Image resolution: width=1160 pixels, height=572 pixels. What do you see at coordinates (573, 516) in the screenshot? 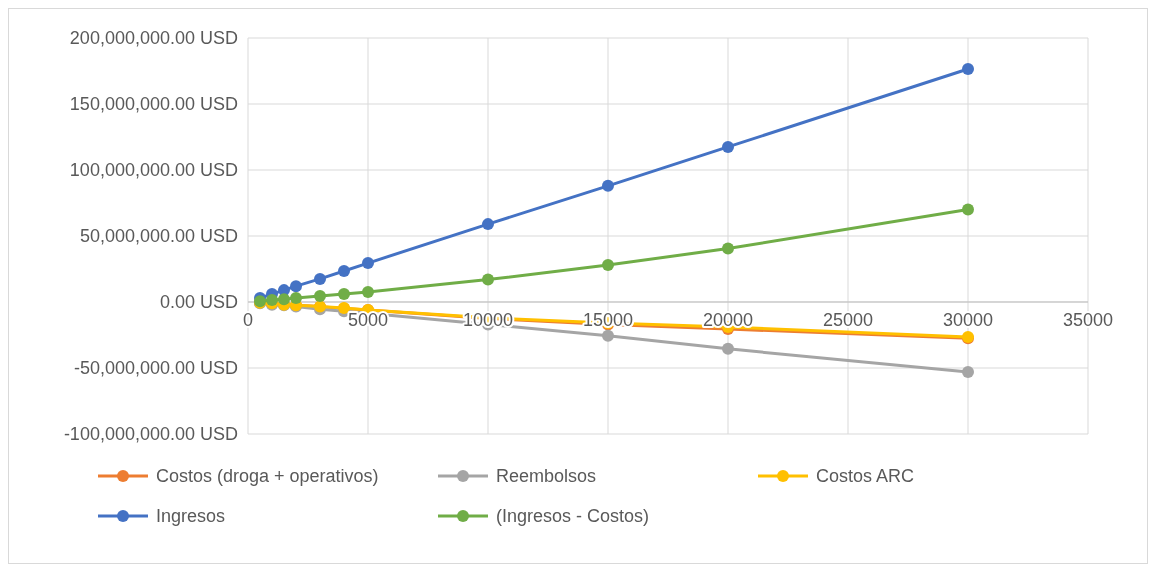
I see `legend-label: (Ingresos - Costos)` at bounding box center [573, 516].